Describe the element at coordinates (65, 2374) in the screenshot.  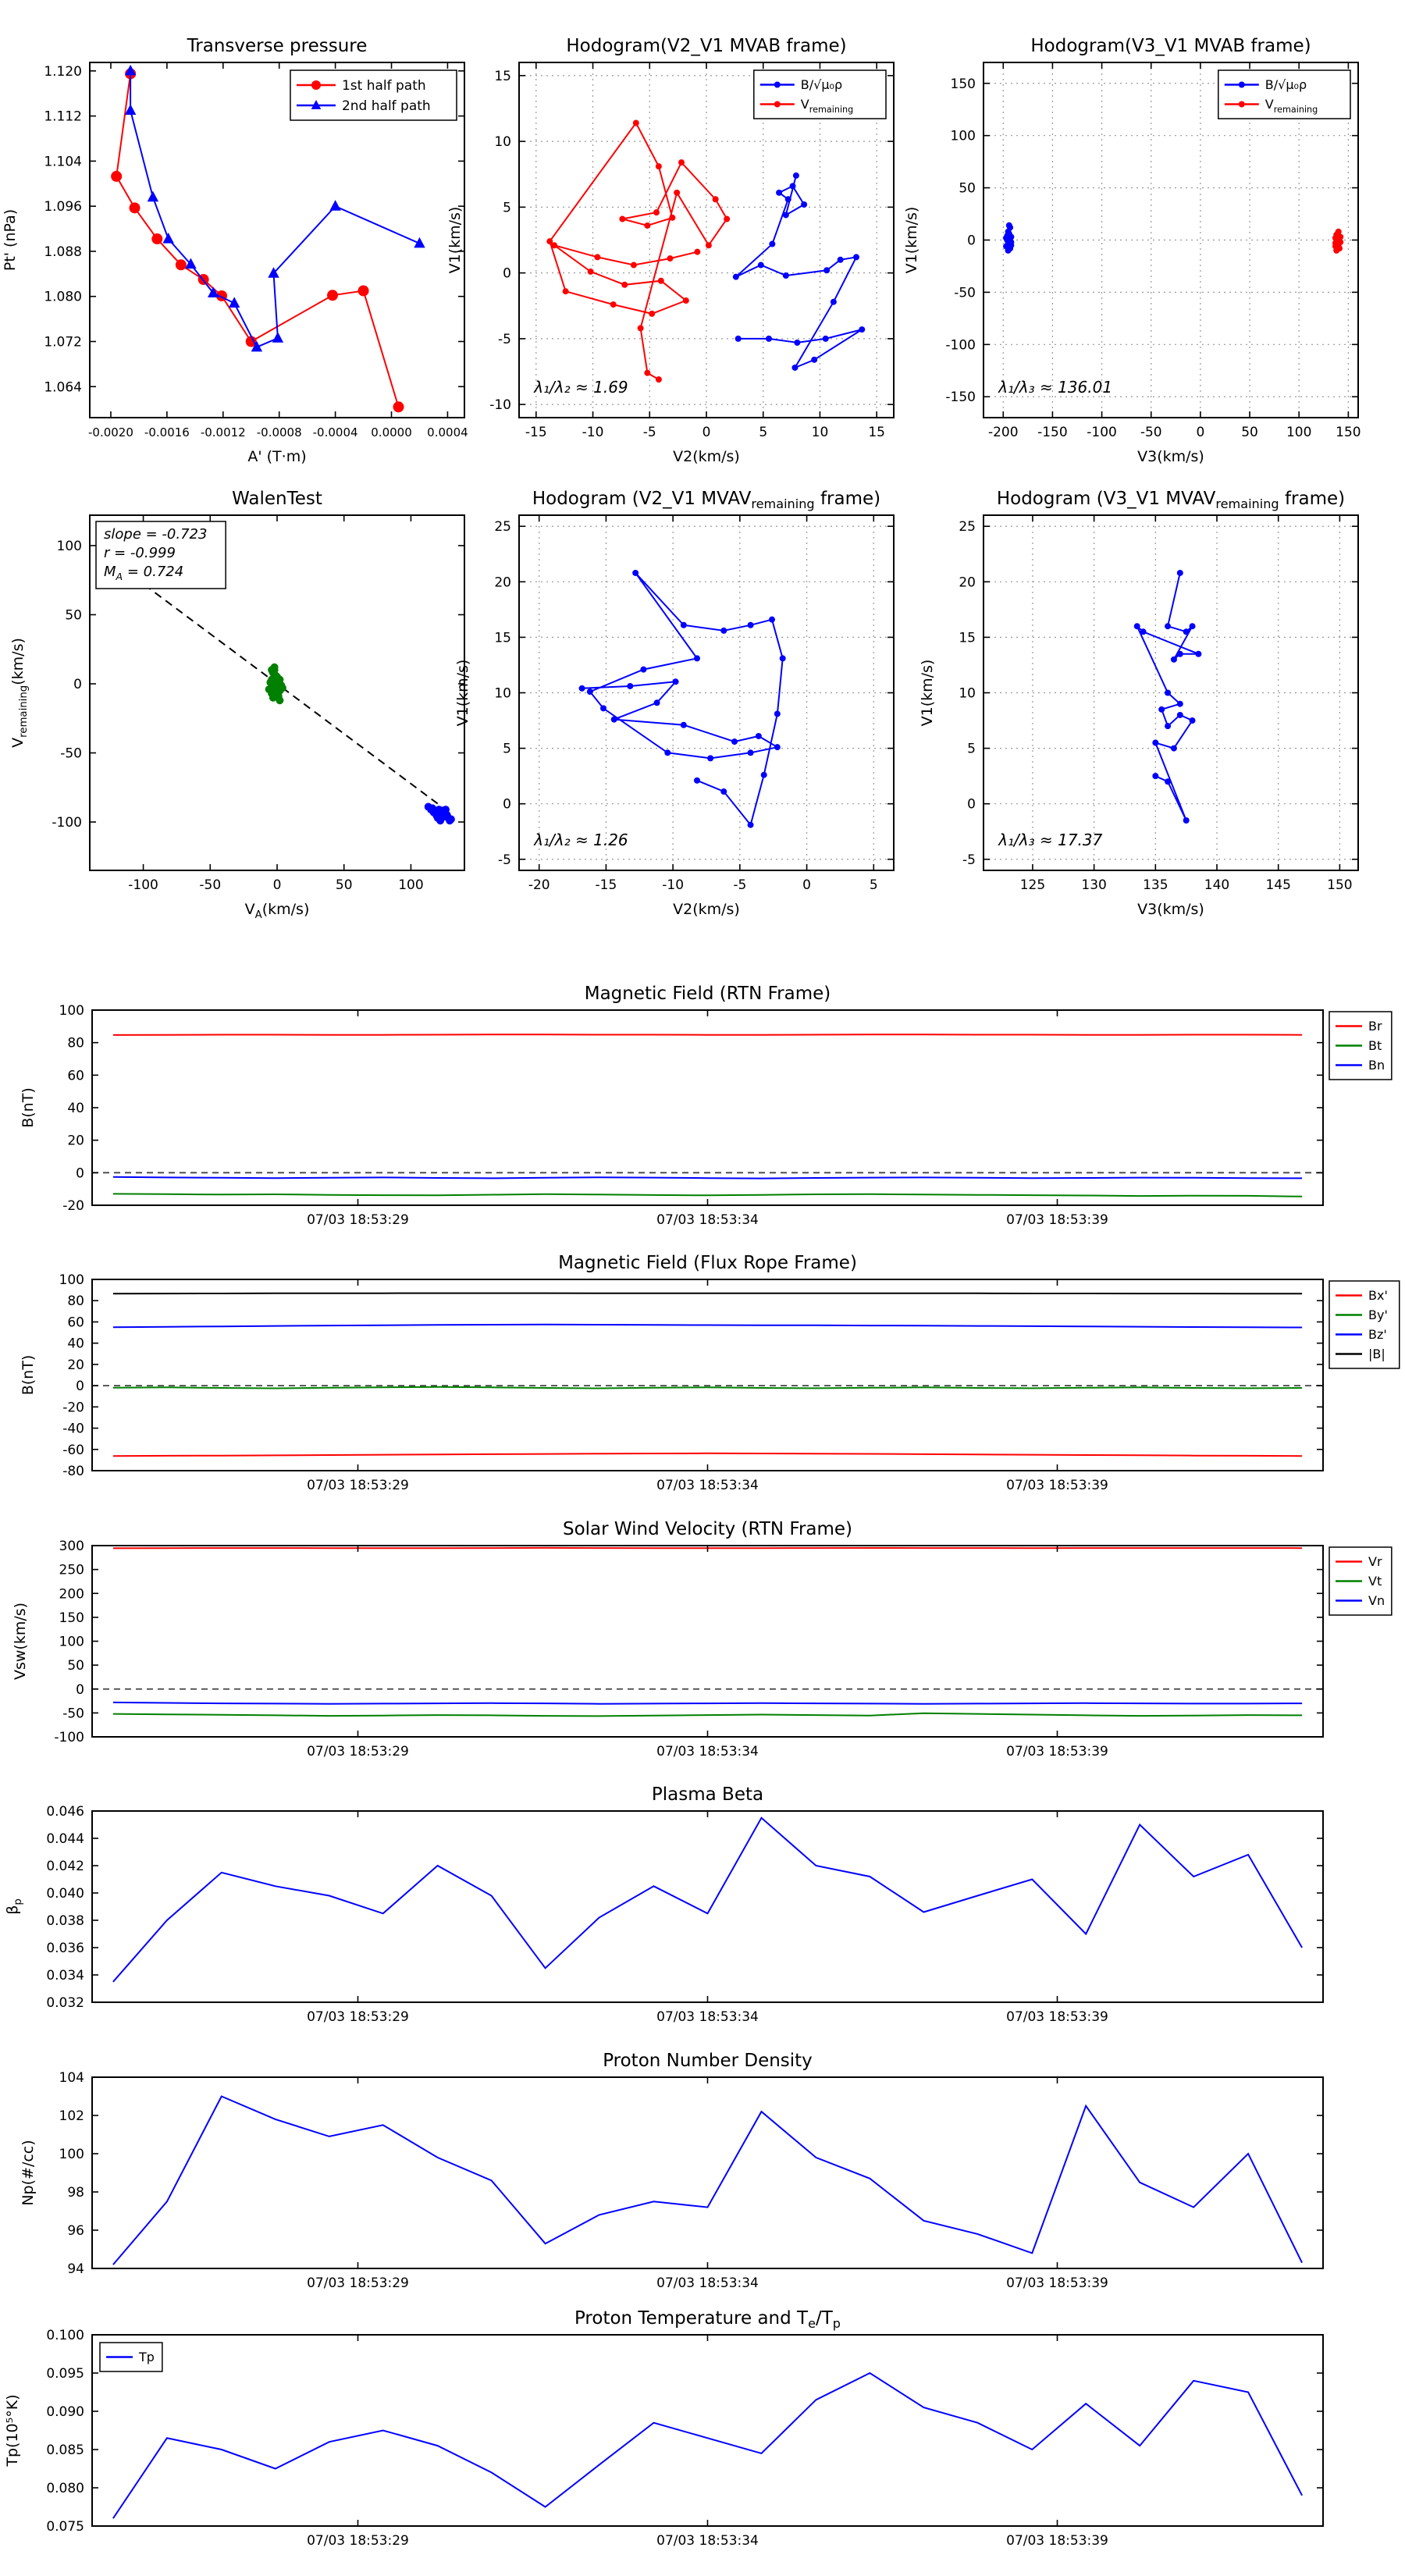
I see `y-tick-label: 0.095` at that location.